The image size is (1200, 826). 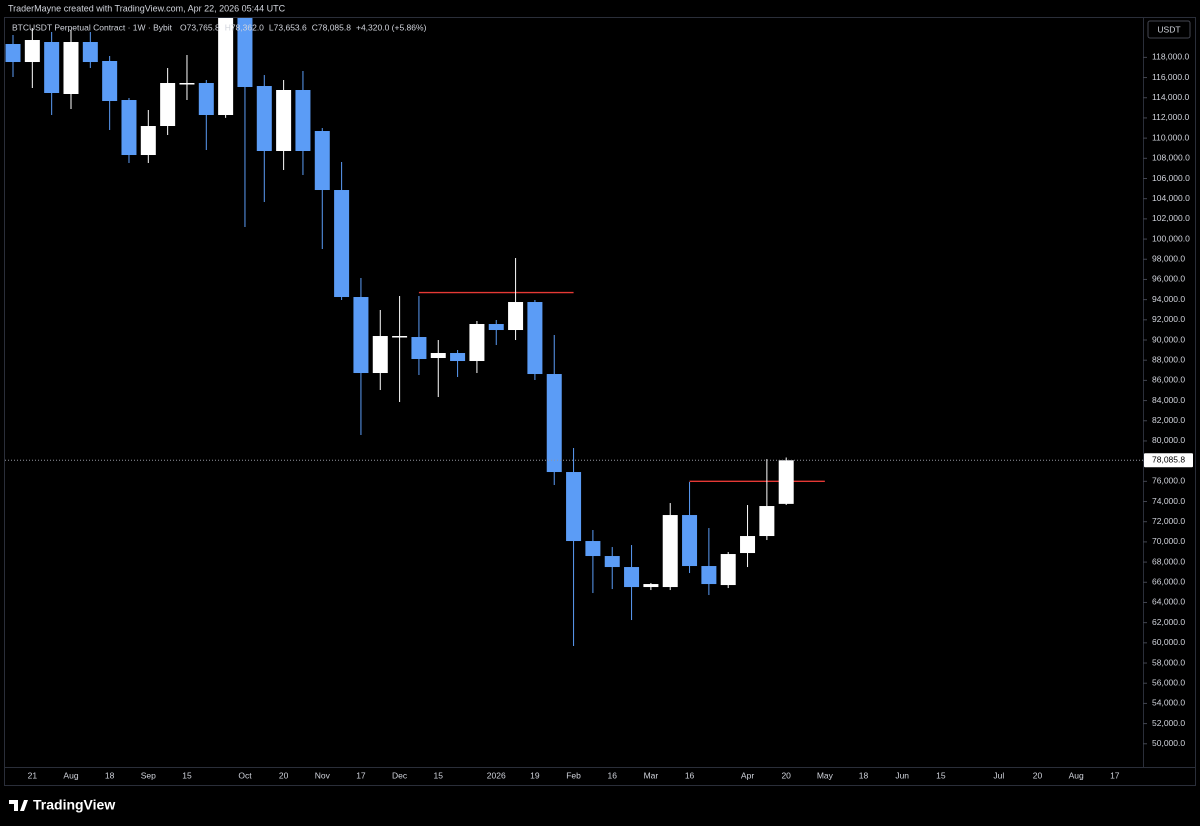 What do you see at coordinates (331, 27) in the screenshot?
I see `legend-value: C78,085.8` at bounding box center [331, 27].